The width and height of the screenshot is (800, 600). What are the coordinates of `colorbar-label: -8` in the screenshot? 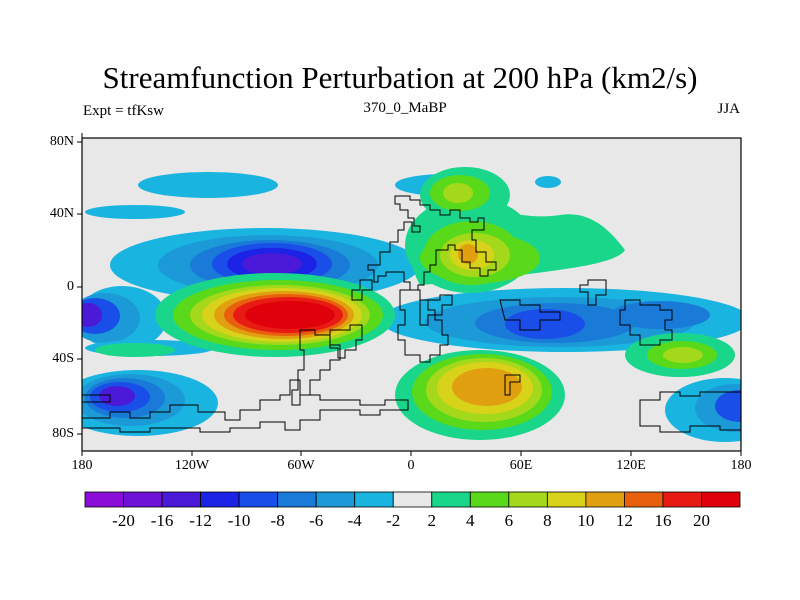 It's located at (277, 520).